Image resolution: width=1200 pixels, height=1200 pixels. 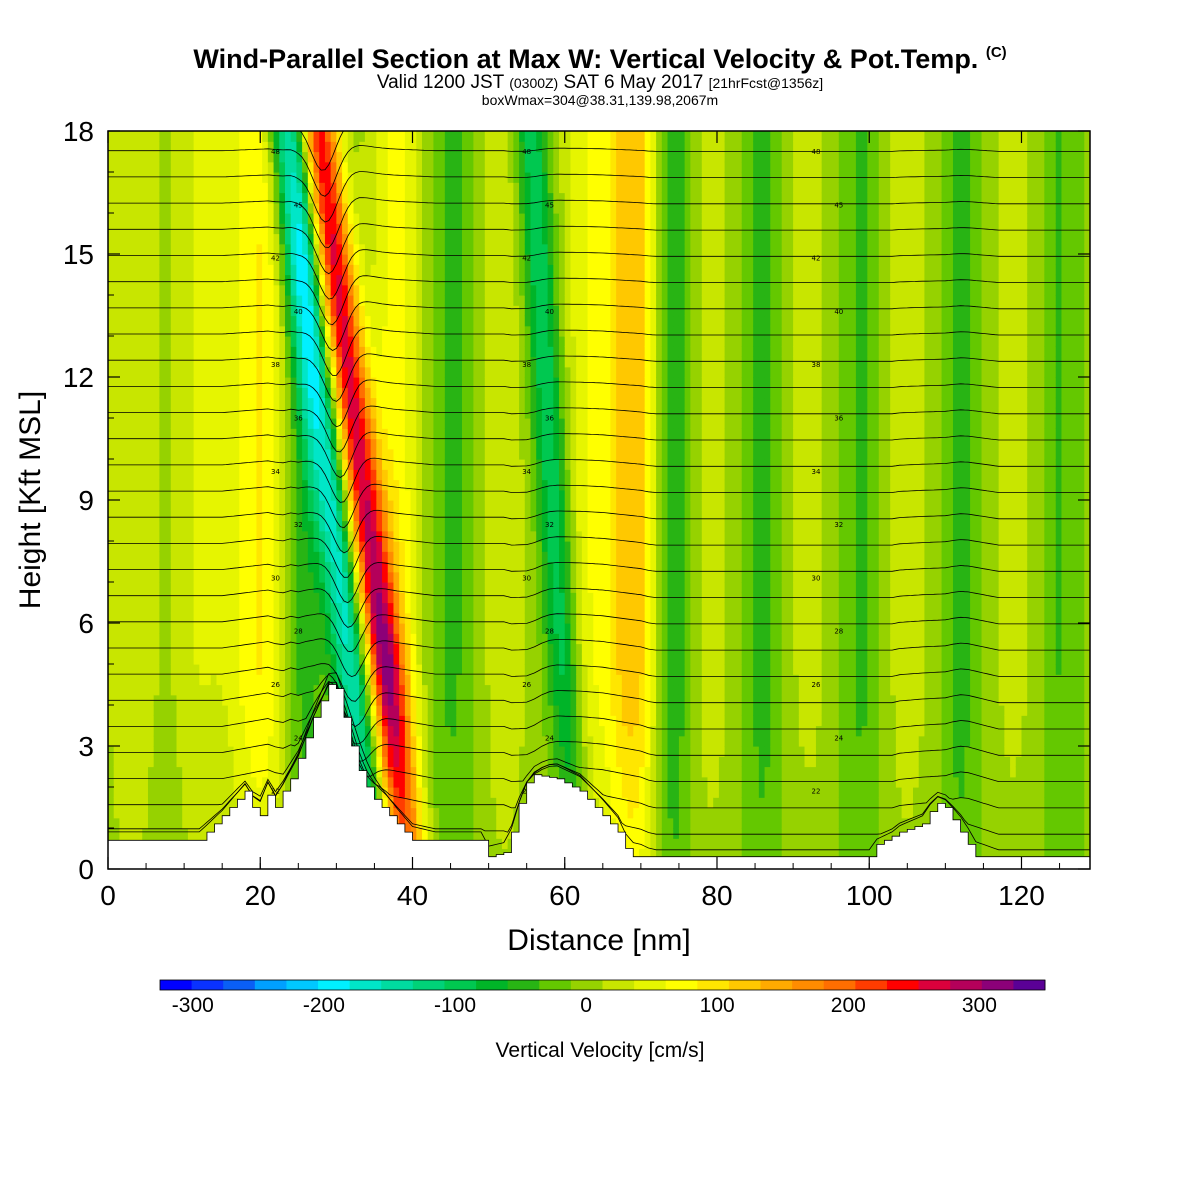 What do you see at coordinates (440, 82) in the screenshot?
I see `valid-prefix: Valid 1200 JST` at bounding box center [440, 82].